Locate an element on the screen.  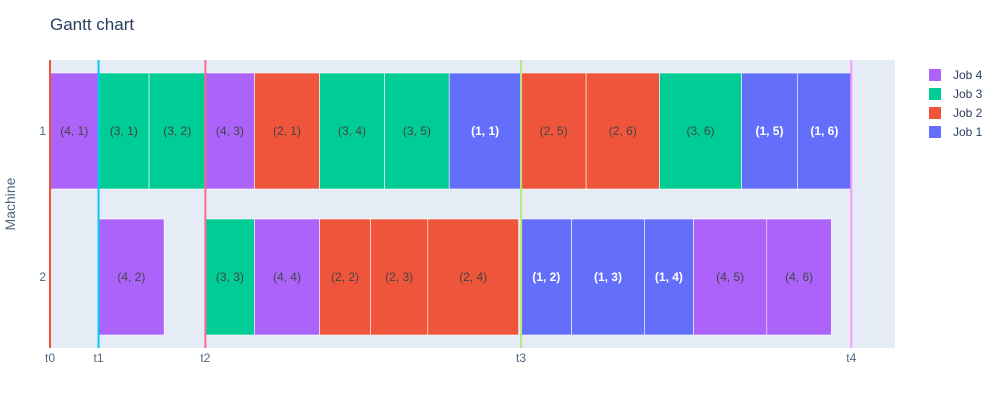
x-tick-label: t0 is located at coordinates (50, 358).